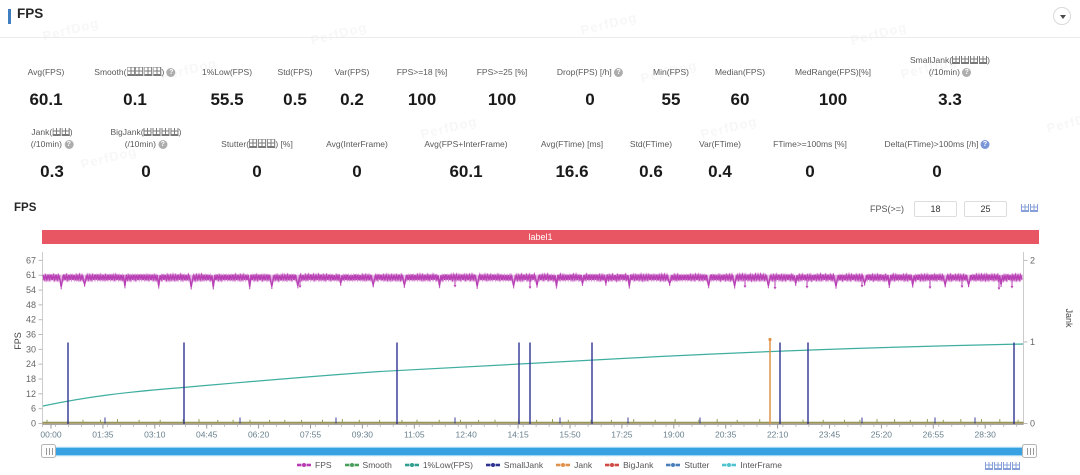 The image size is (1080, 475). What do you see at coordinates (622, 435) in the screenshot?
I see `svg-text: 17:25` at bounding box center [622, 435].